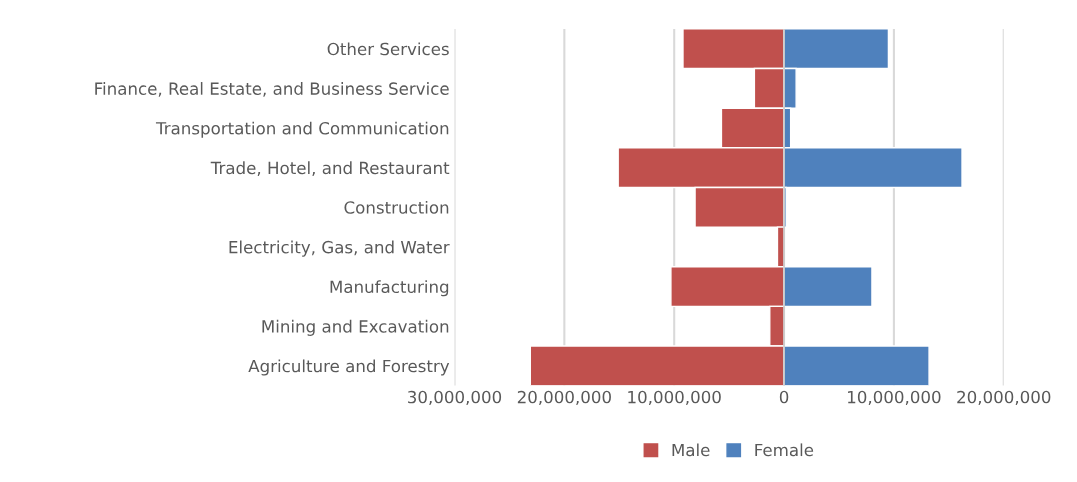  I want to click on y-tick-label: Transportation and Communication, so click(302, 129).